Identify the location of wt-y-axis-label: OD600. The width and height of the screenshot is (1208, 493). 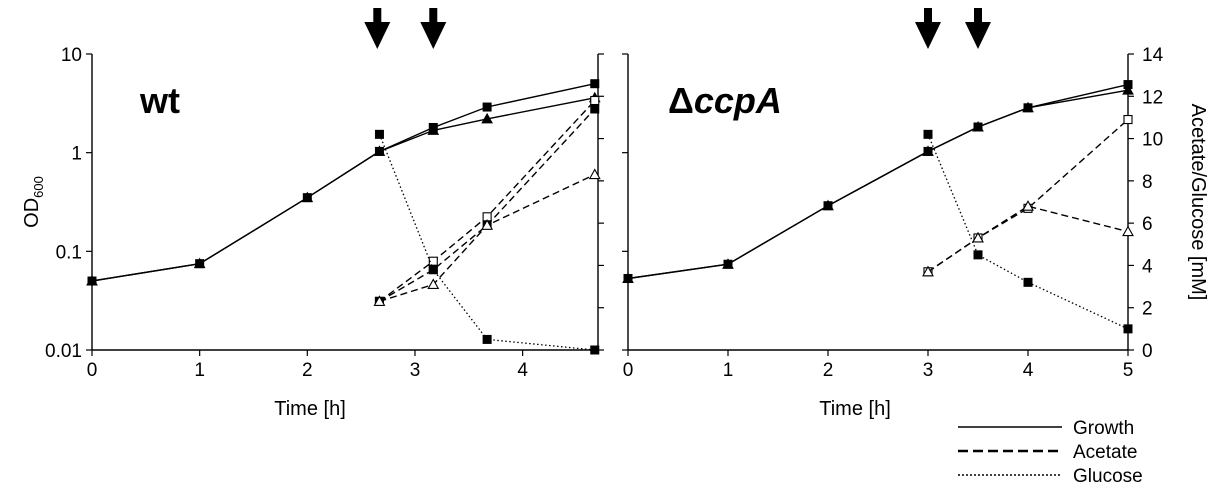
(33, 202).